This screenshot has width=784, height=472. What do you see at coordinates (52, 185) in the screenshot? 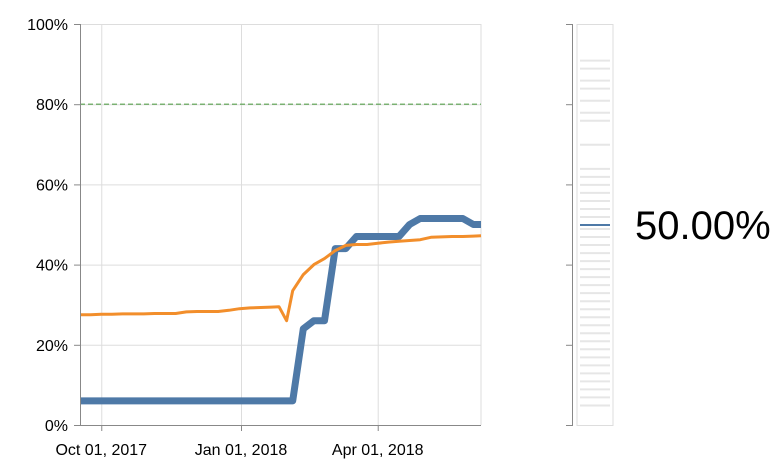
I see `y-tick-label: 60%` at bounding box center [52, 185].